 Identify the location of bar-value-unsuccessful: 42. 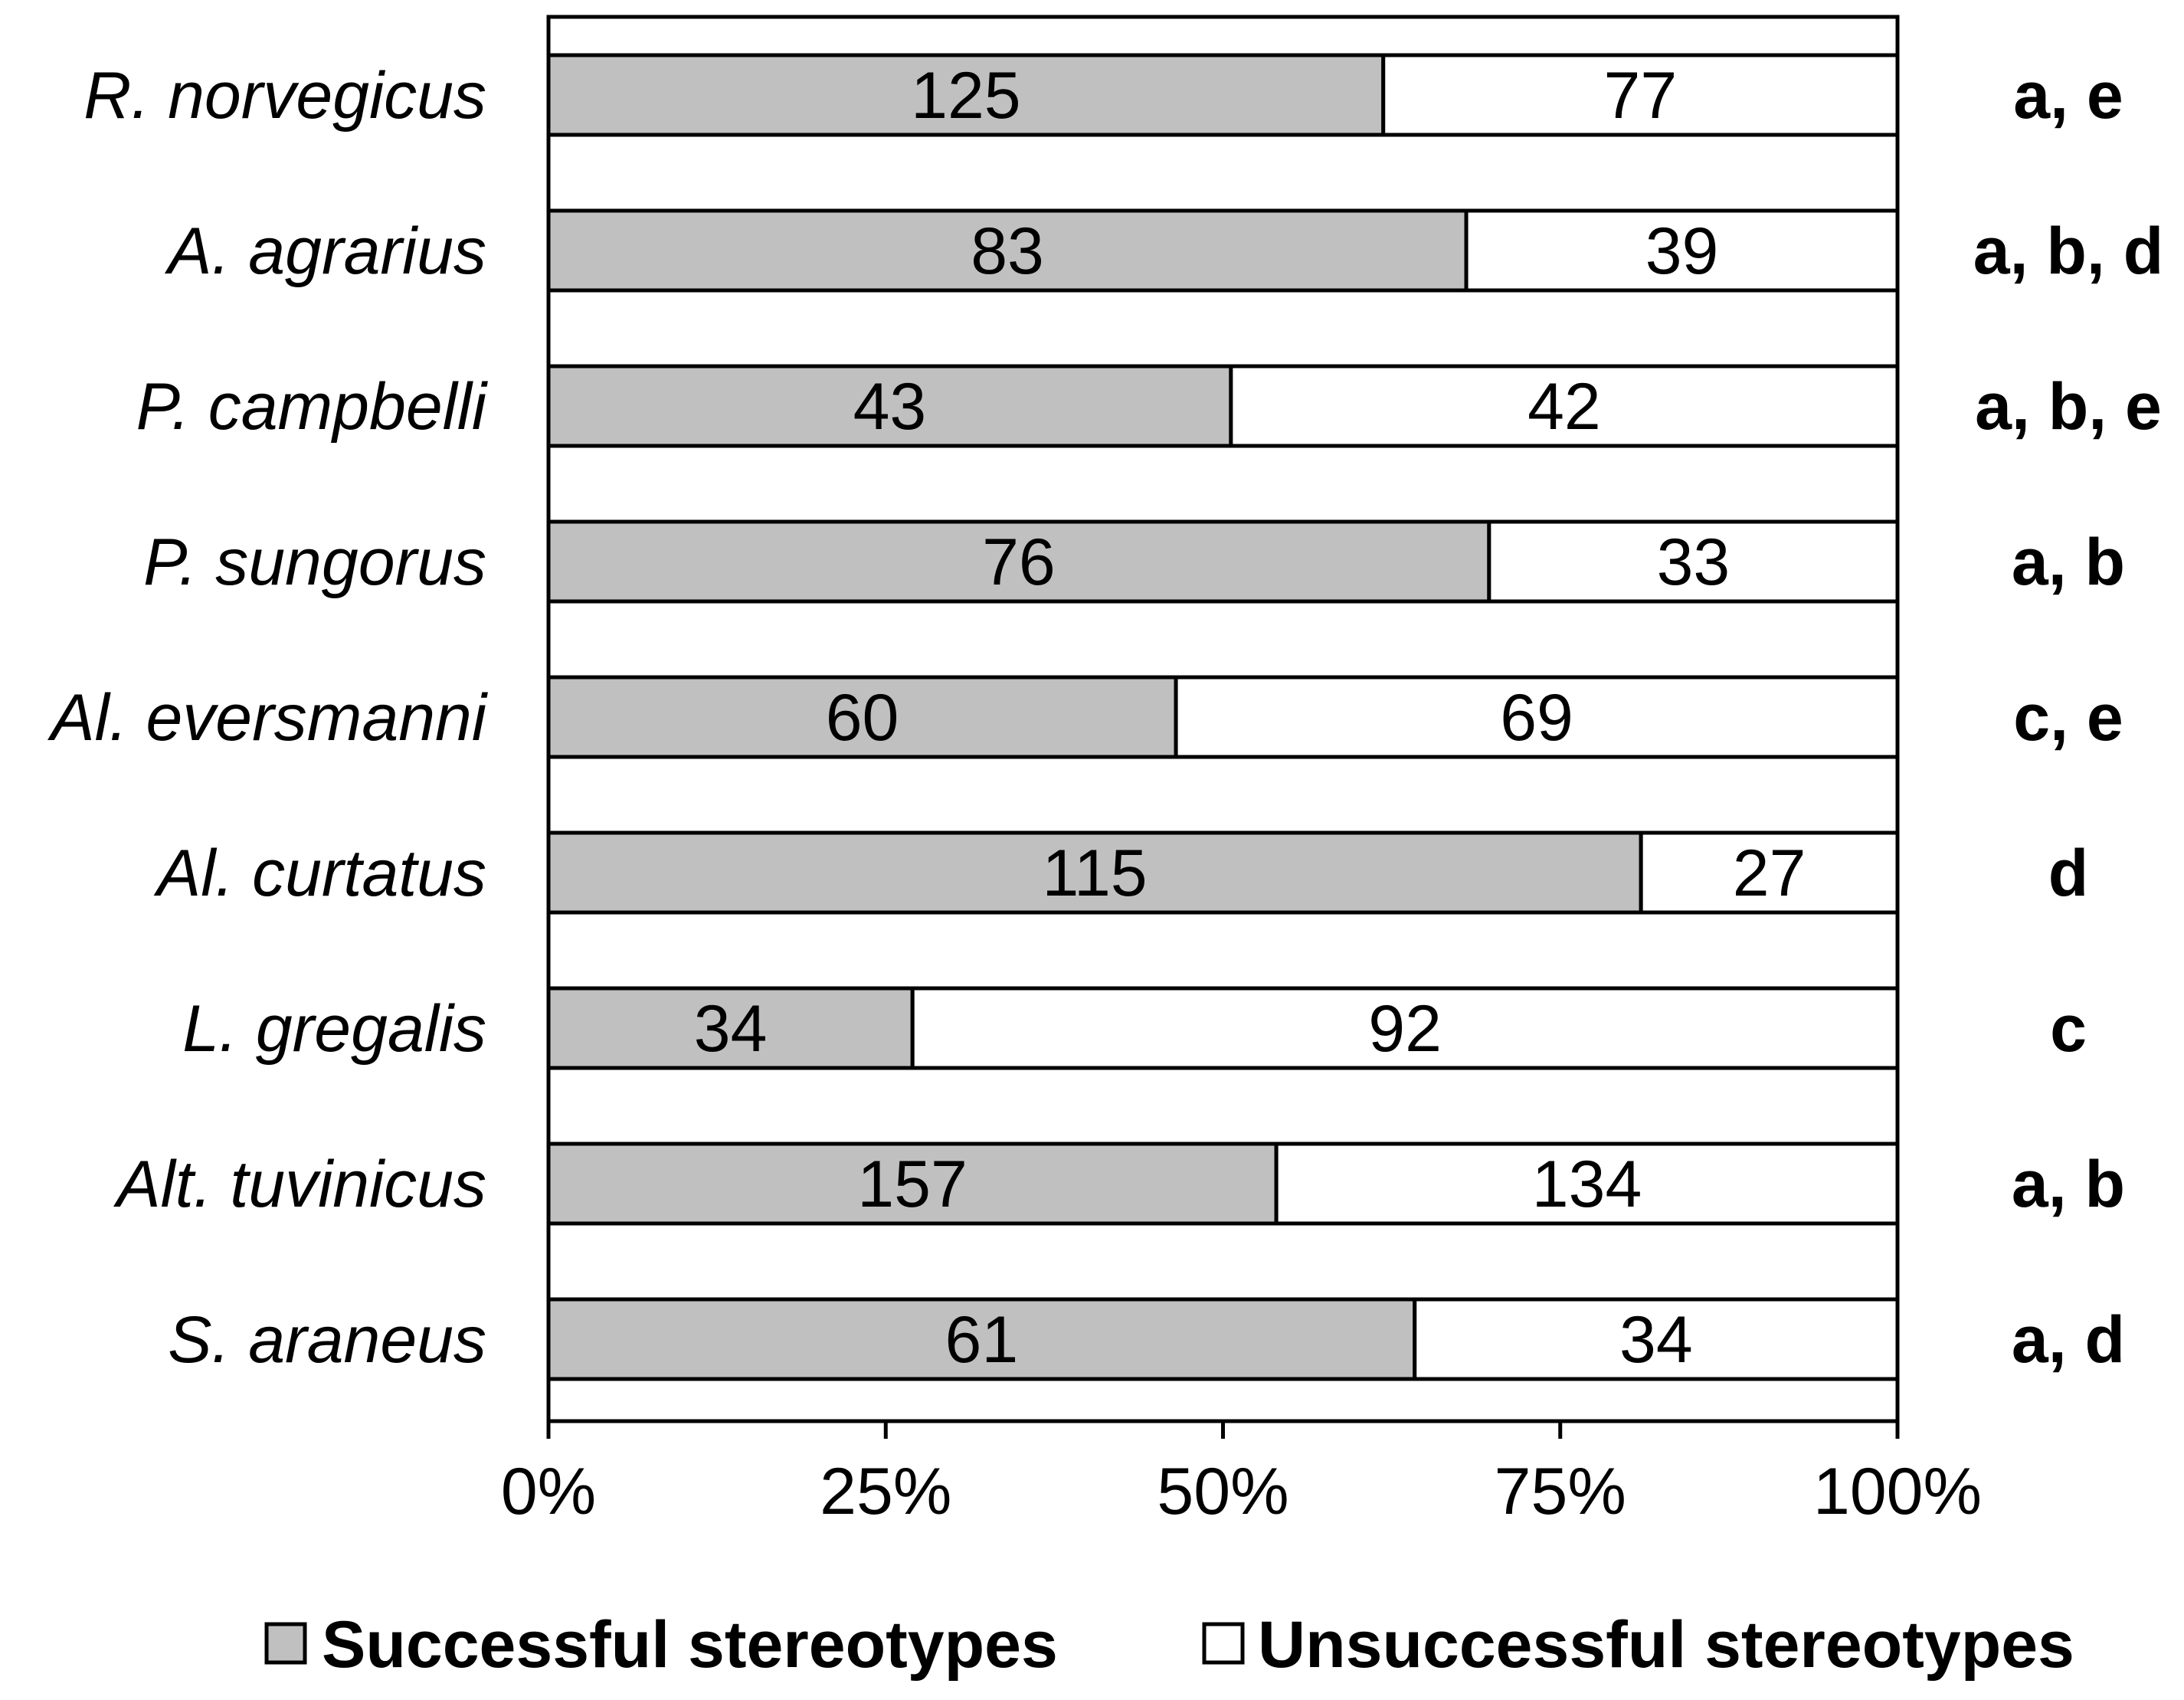
(1564, 407).